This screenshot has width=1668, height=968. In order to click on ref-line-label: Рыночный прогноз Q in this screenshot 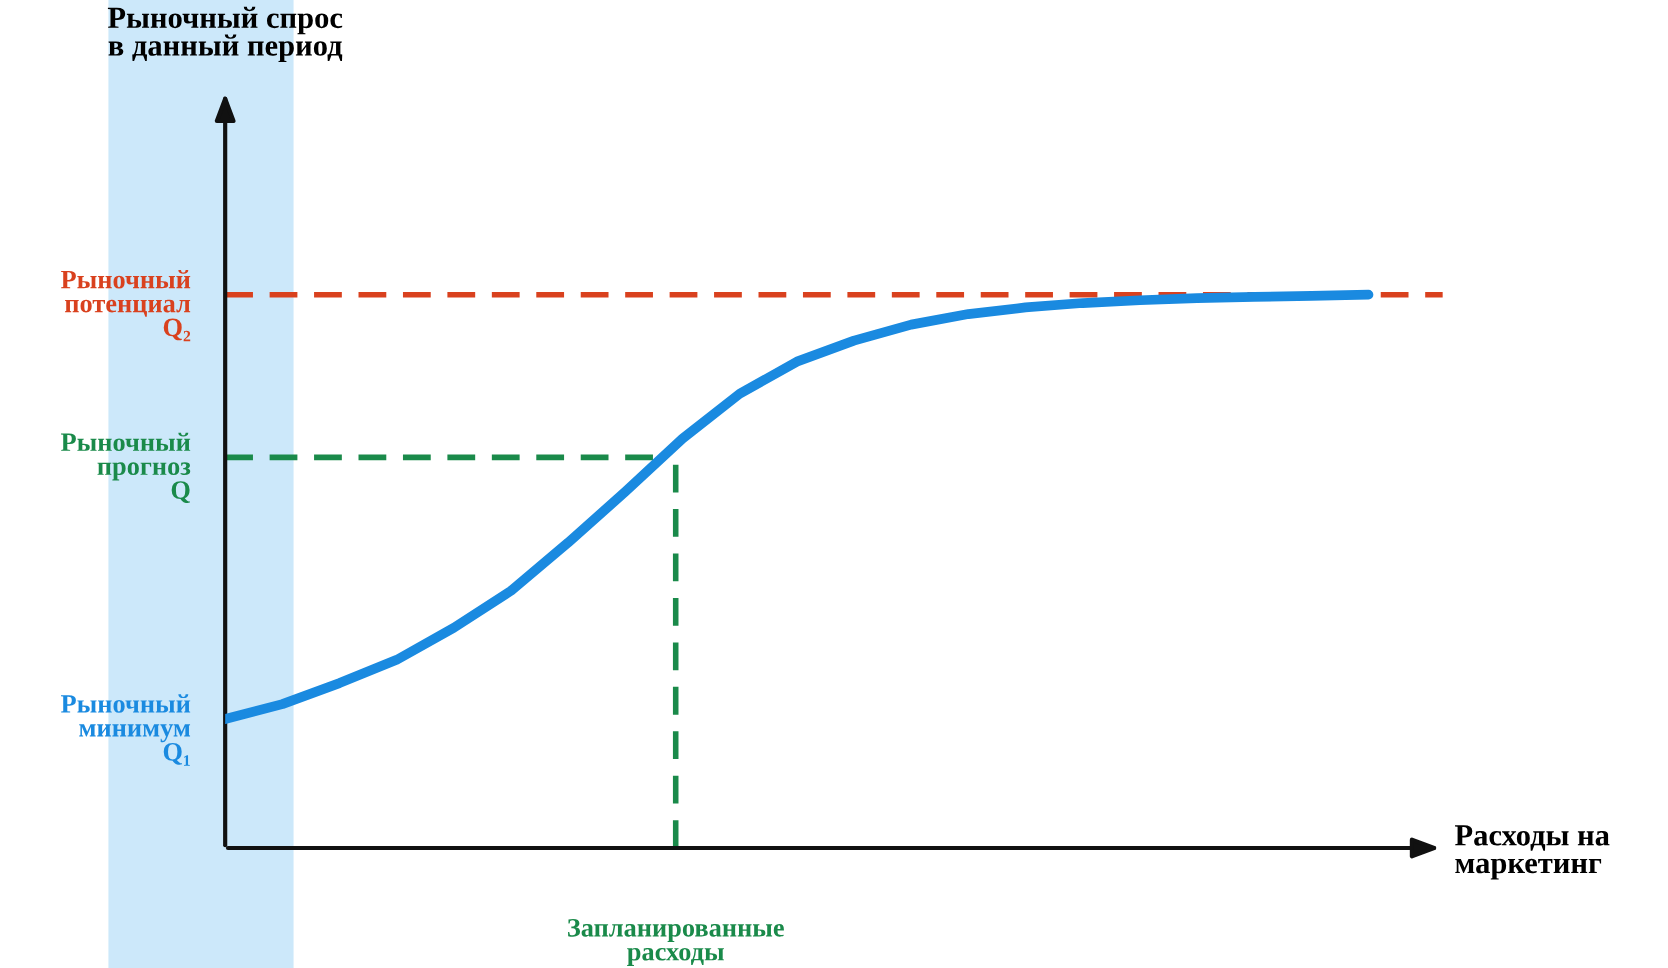, I will do `click(126, 467)`.